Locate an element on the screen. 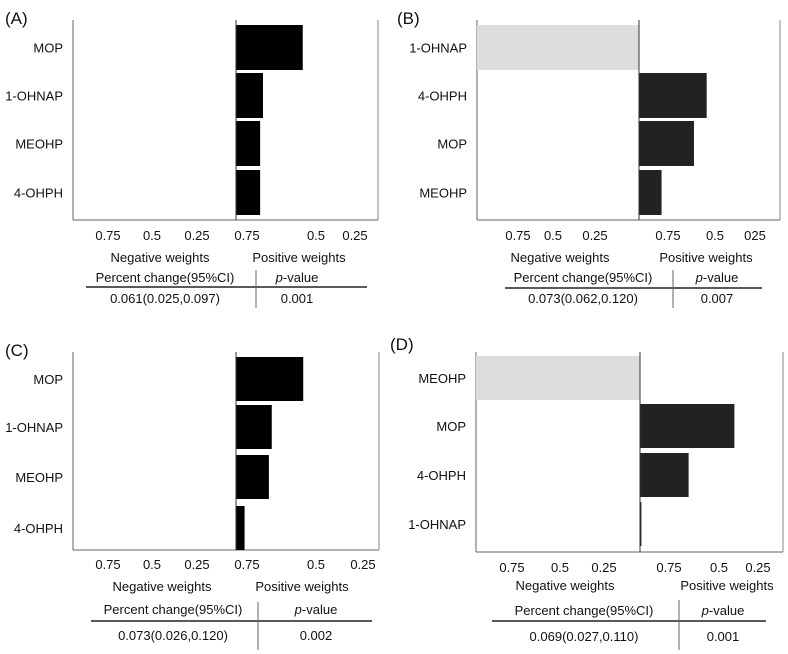 The width and height of the screenshot is (788, 654). p-value: 0.002 is located at coordinates (316, 635).